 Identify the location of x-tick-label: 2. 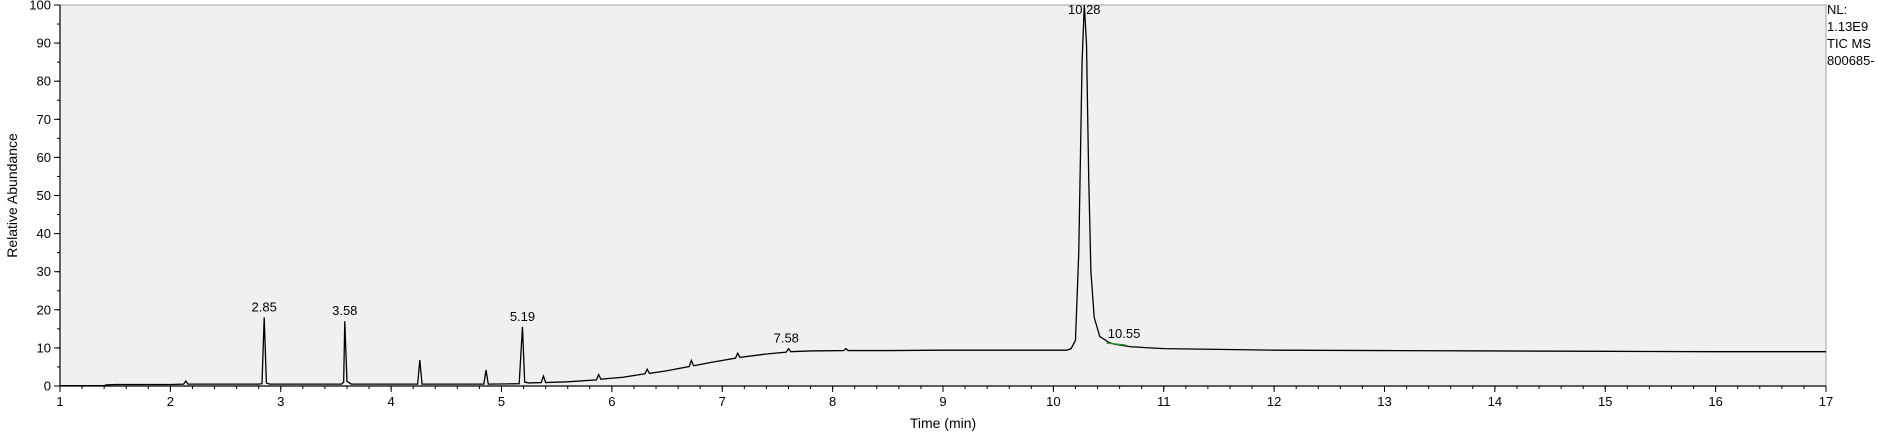
(170, 401).